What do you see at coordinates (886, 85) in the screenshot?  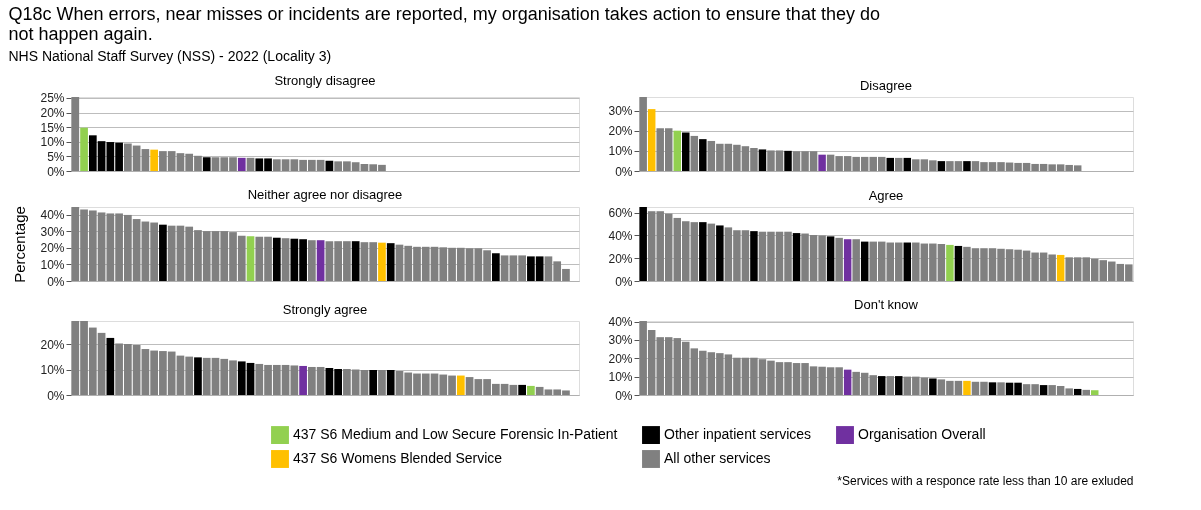 I see `chart-title: Disagree` at bounding box center [886, 85].